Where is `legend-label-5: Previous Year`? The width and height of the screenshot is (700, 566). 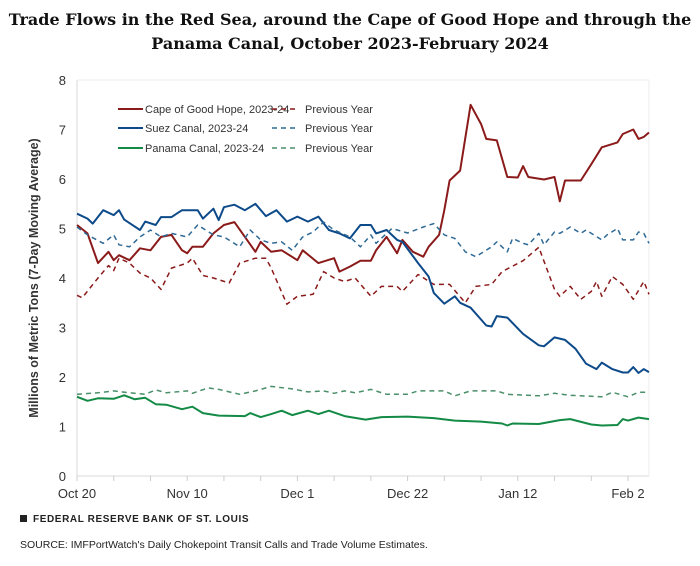 legend-label-5: Previous Year is located at coordinates (339, 149).